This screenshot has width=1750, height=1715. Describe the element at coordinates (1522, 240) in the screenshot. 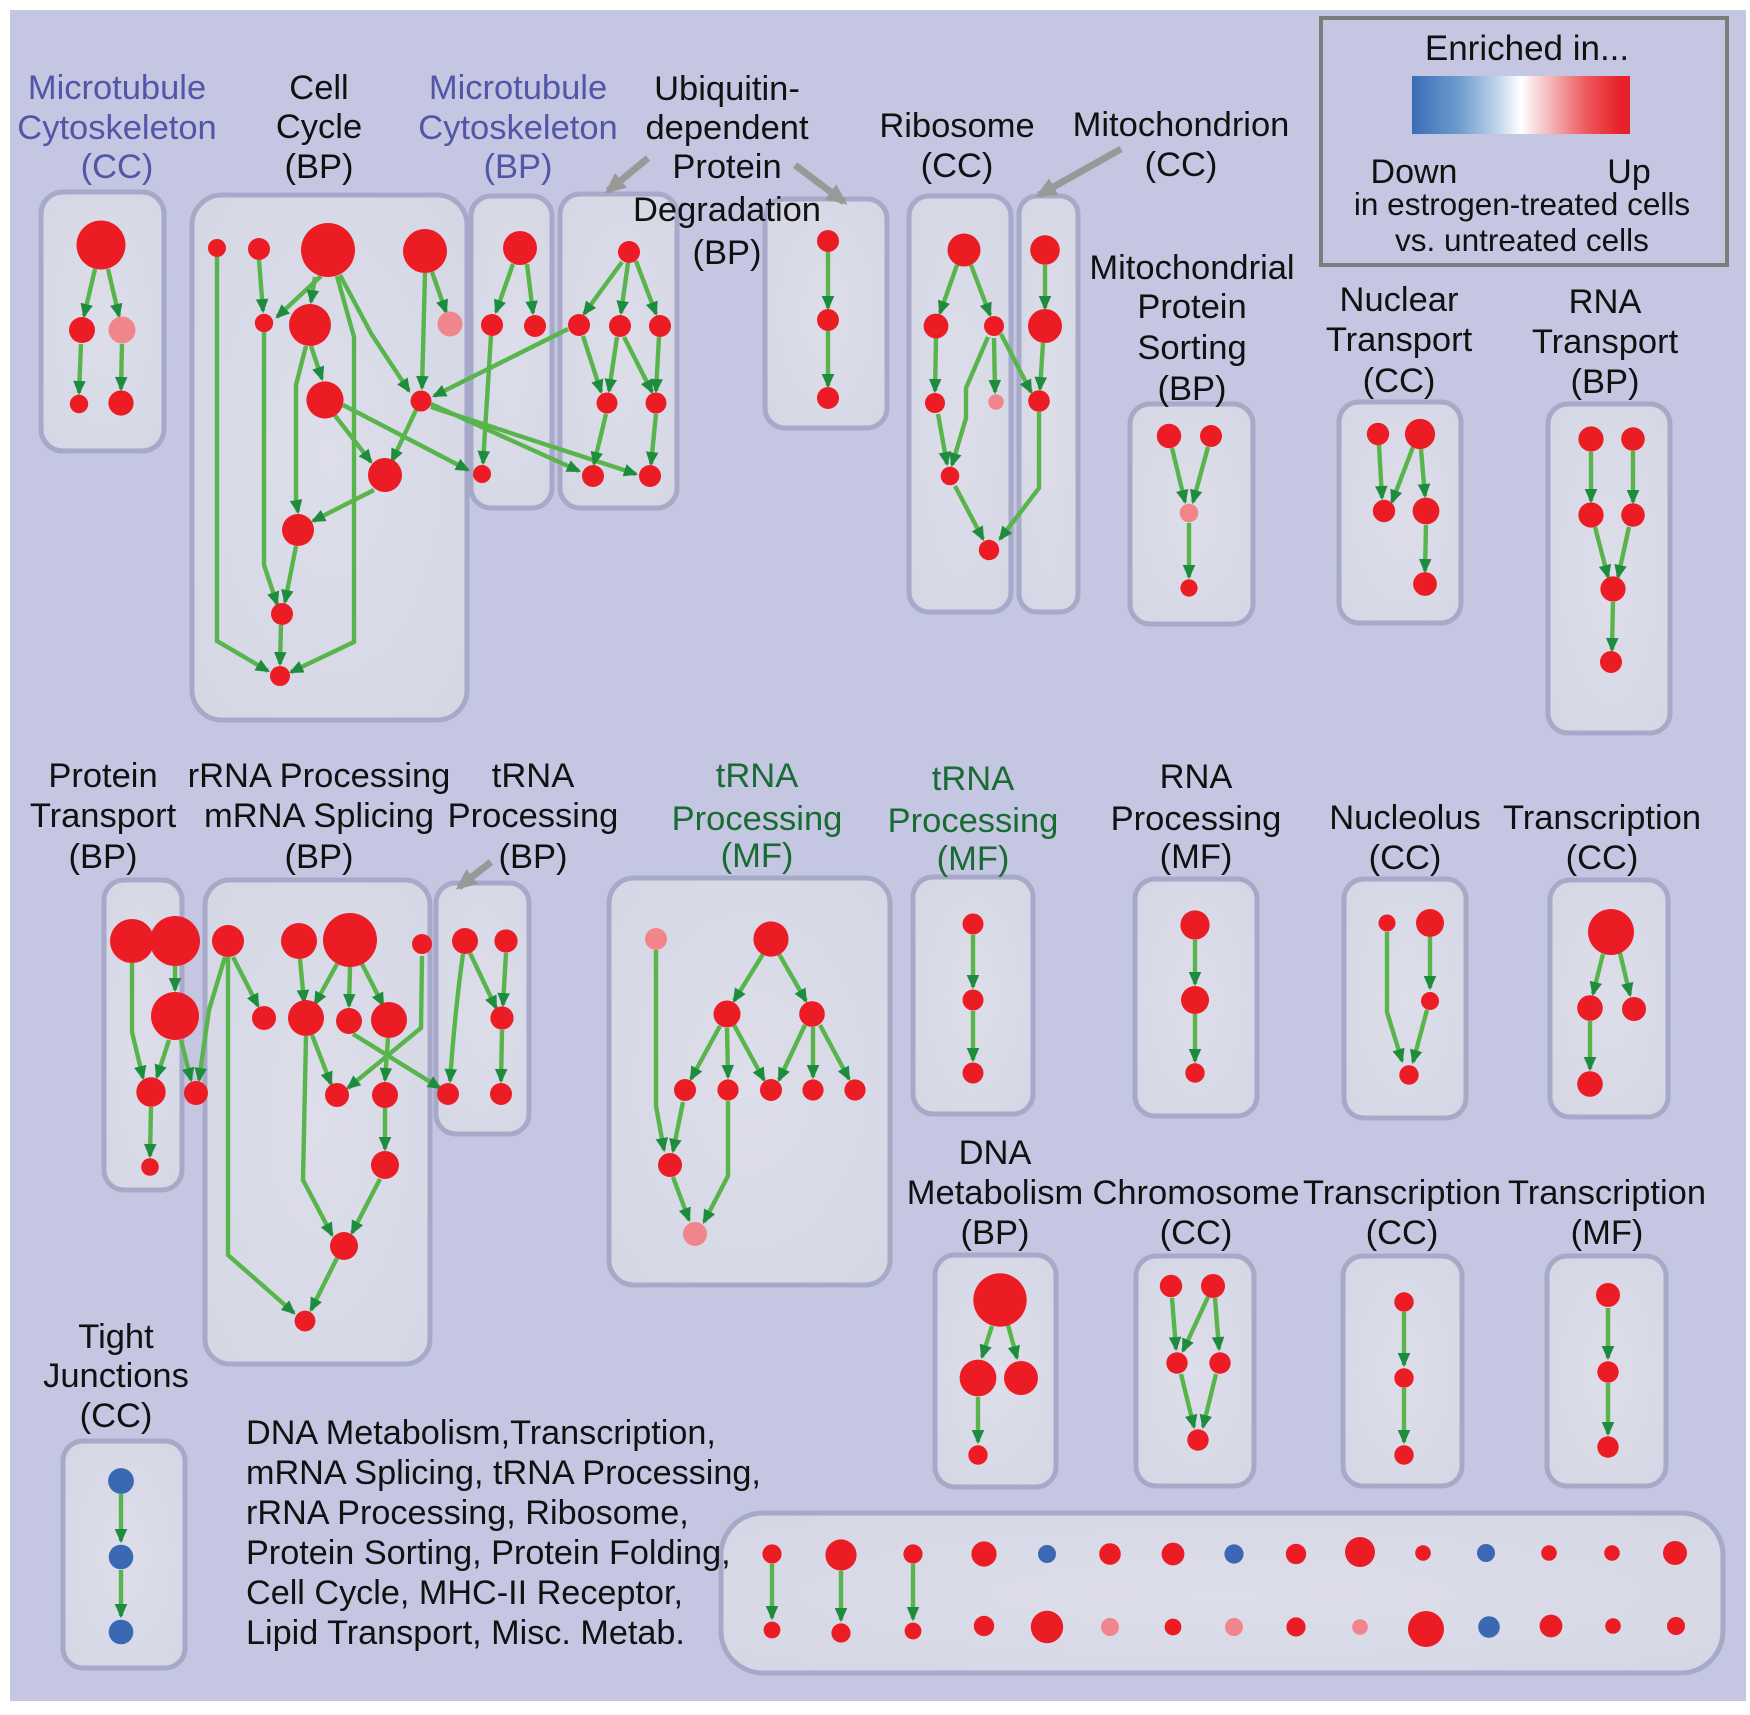

I see `svg-text: vs. untreated cells` at that location.